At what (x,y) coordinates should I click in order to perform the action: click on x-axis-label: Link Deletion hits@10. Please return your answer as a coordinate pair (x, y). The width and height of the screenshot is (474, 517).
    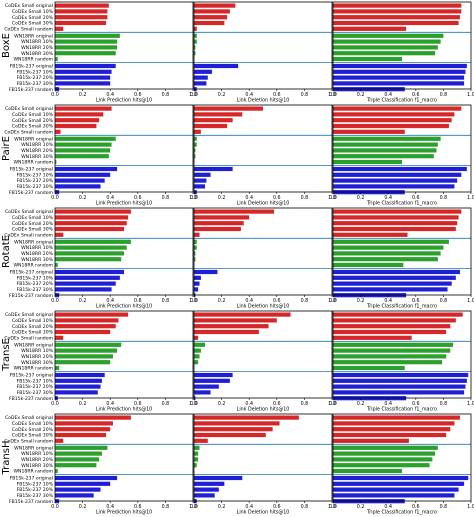
    Looking at the image, I should click on (263, 101).